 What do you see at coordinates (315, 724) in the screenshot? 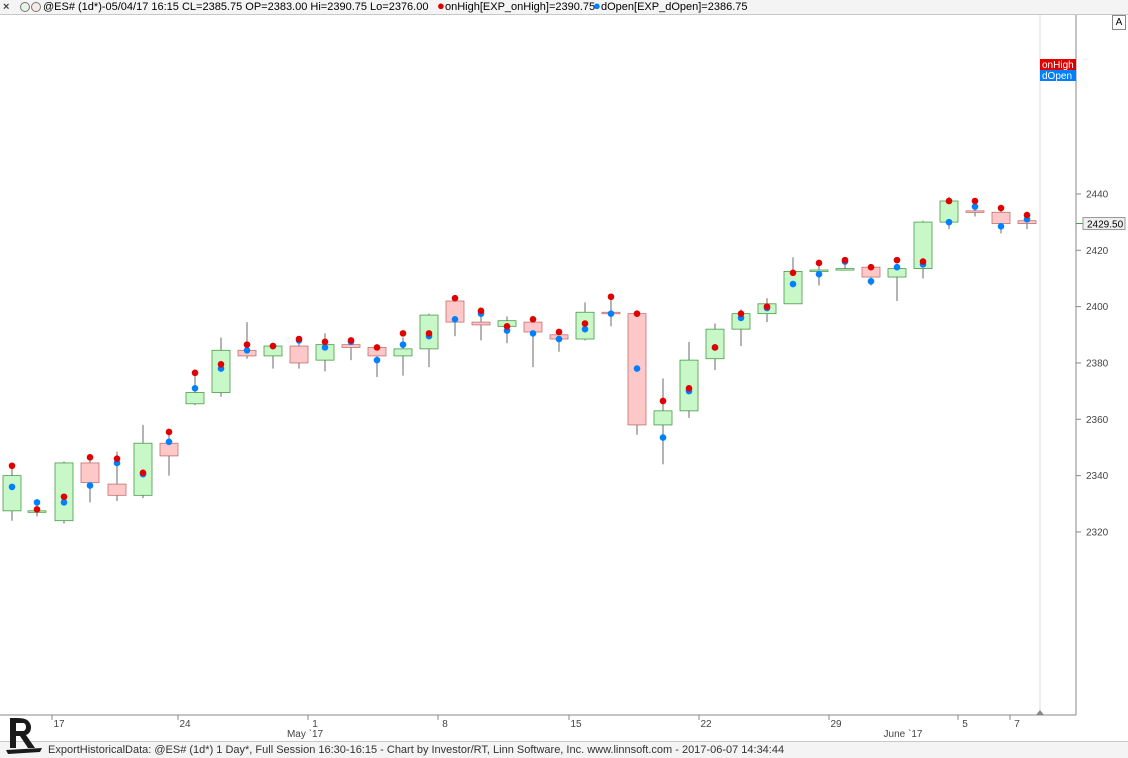
I see `x-tick-label: 1` at bounding box center [315, 724].